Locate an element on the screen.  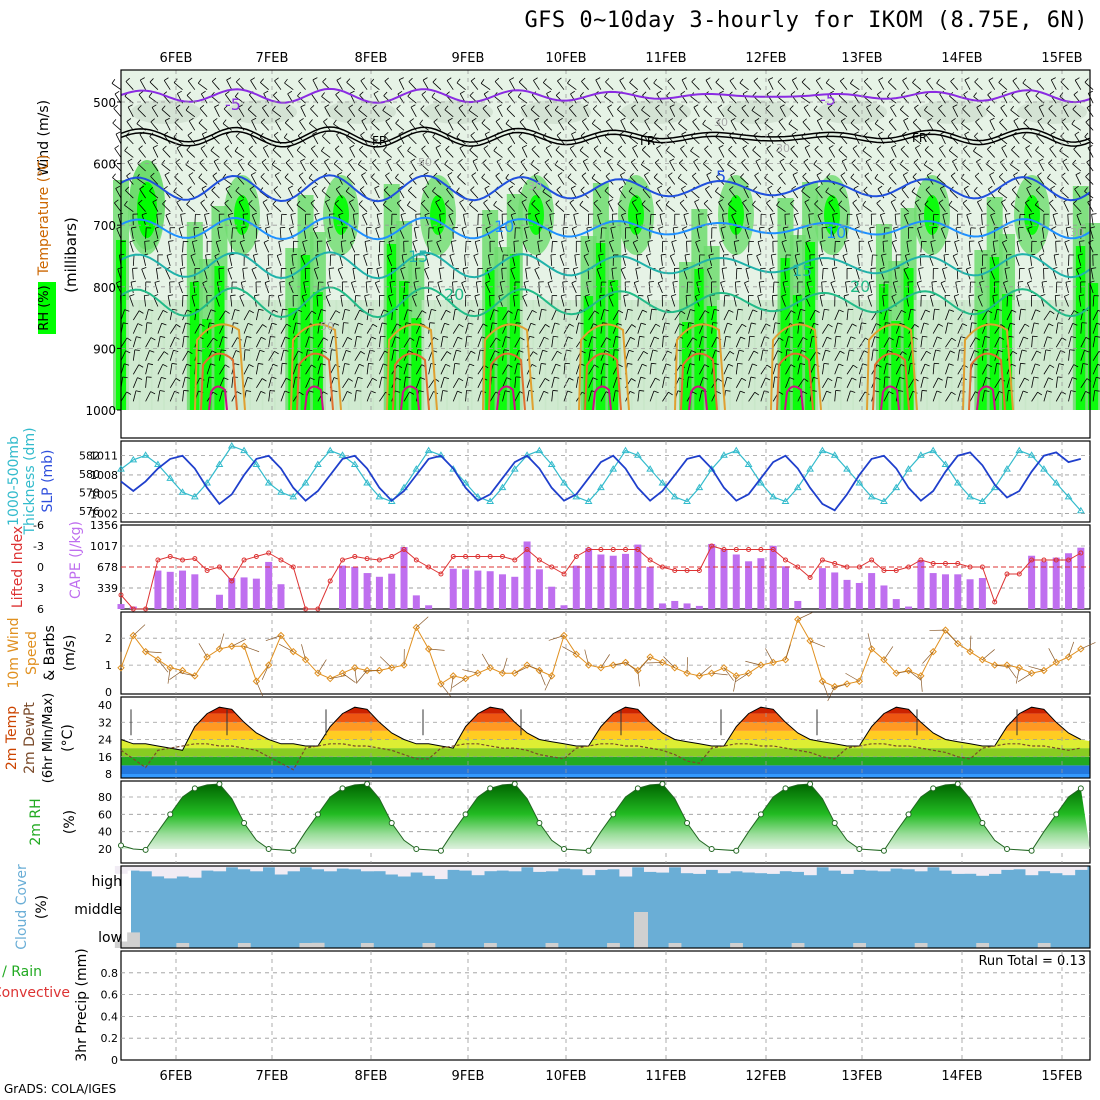
y-tick-slp: 1002 is located at coordinates (104, 514).